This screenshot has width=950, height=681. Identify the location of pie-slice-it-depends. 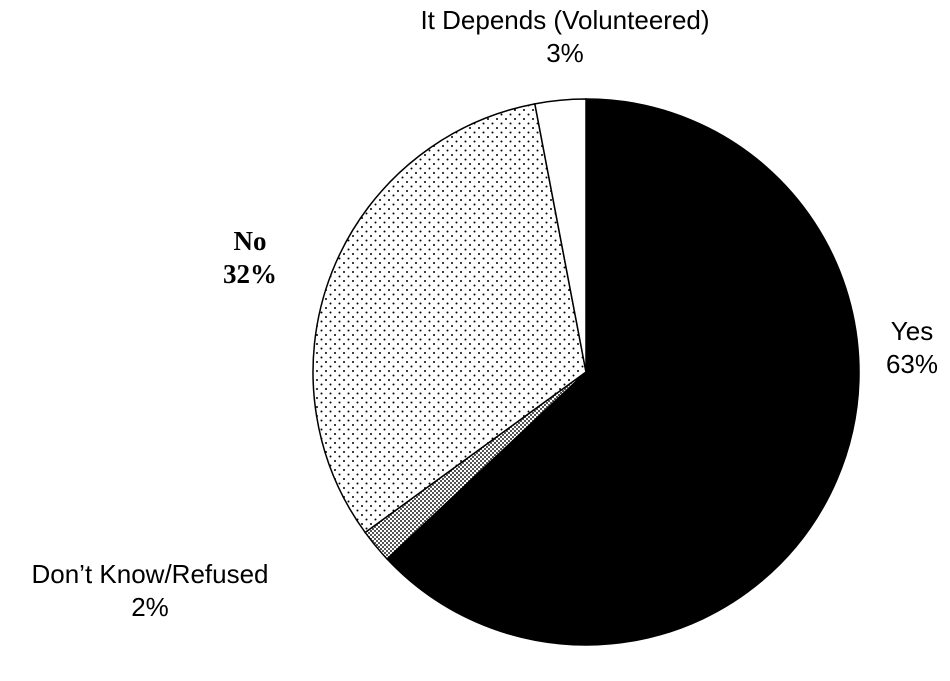
(560, 235).